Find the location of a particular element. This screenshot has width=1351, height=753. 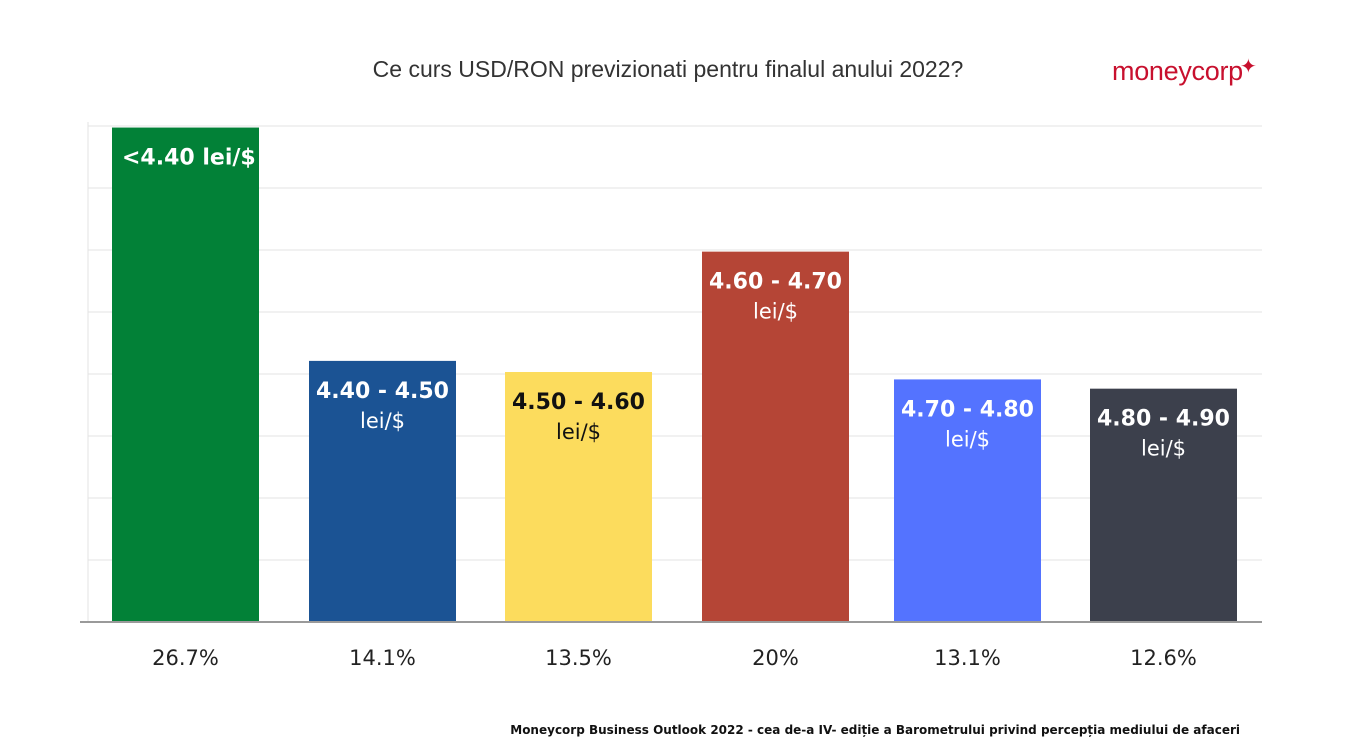

bar-category-label: <4.40 lei/$ is located at coordinates (189, 158).